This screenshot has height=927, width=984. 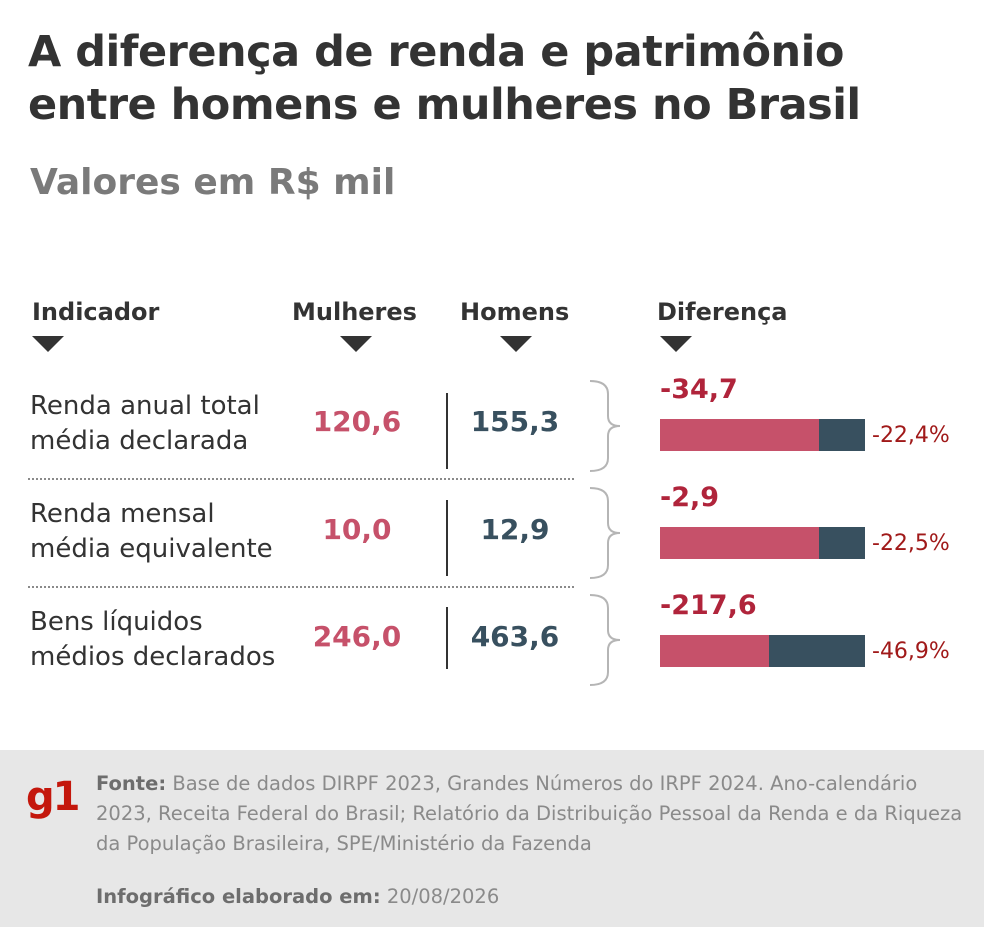 What do you see at coordinates (708, 605) in the screenshot?
I see `difference-value: -217,6` at bounding box center [708, 605].